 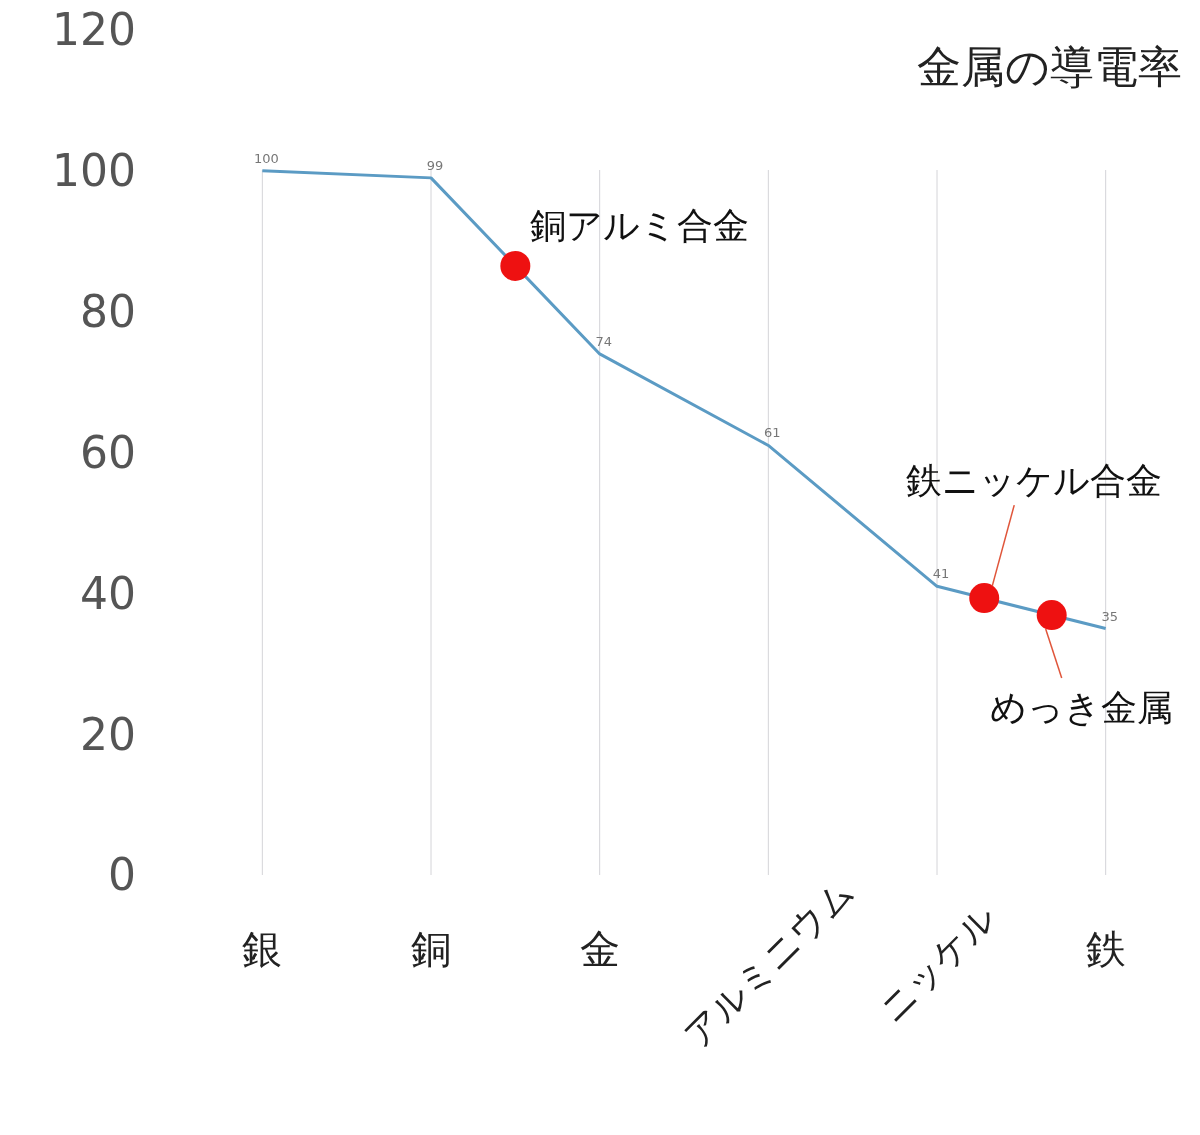 What do you see at coordinates (599, 949) in the screenshot?
I see `x-tick-label: 金` at bounding box center [599, 949].